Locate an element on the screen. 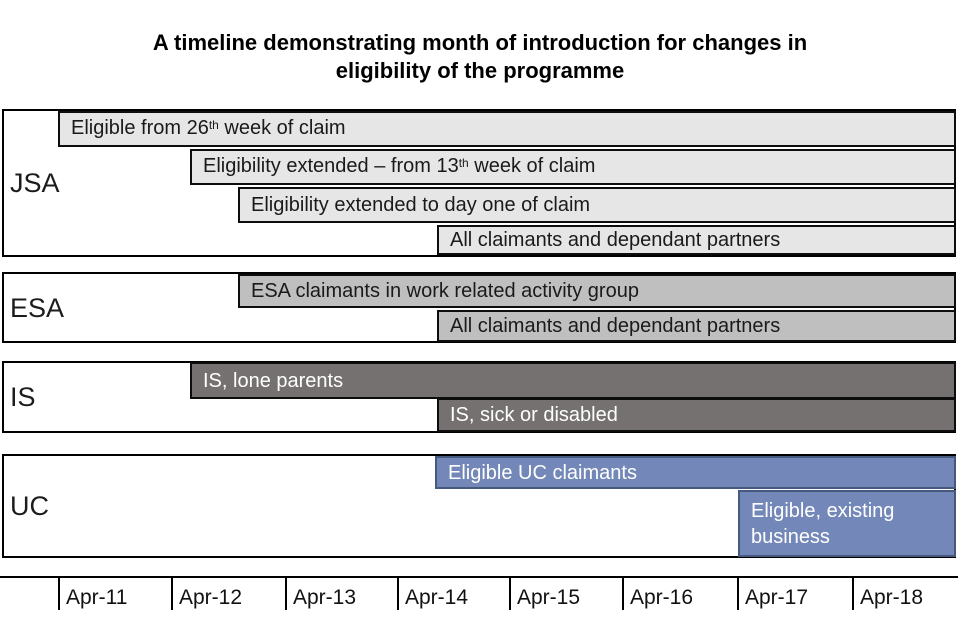 The width and height of the screenshot is (960, 640). timeline-bar-label: IS, lone parents is located at coordinates (273, 380).